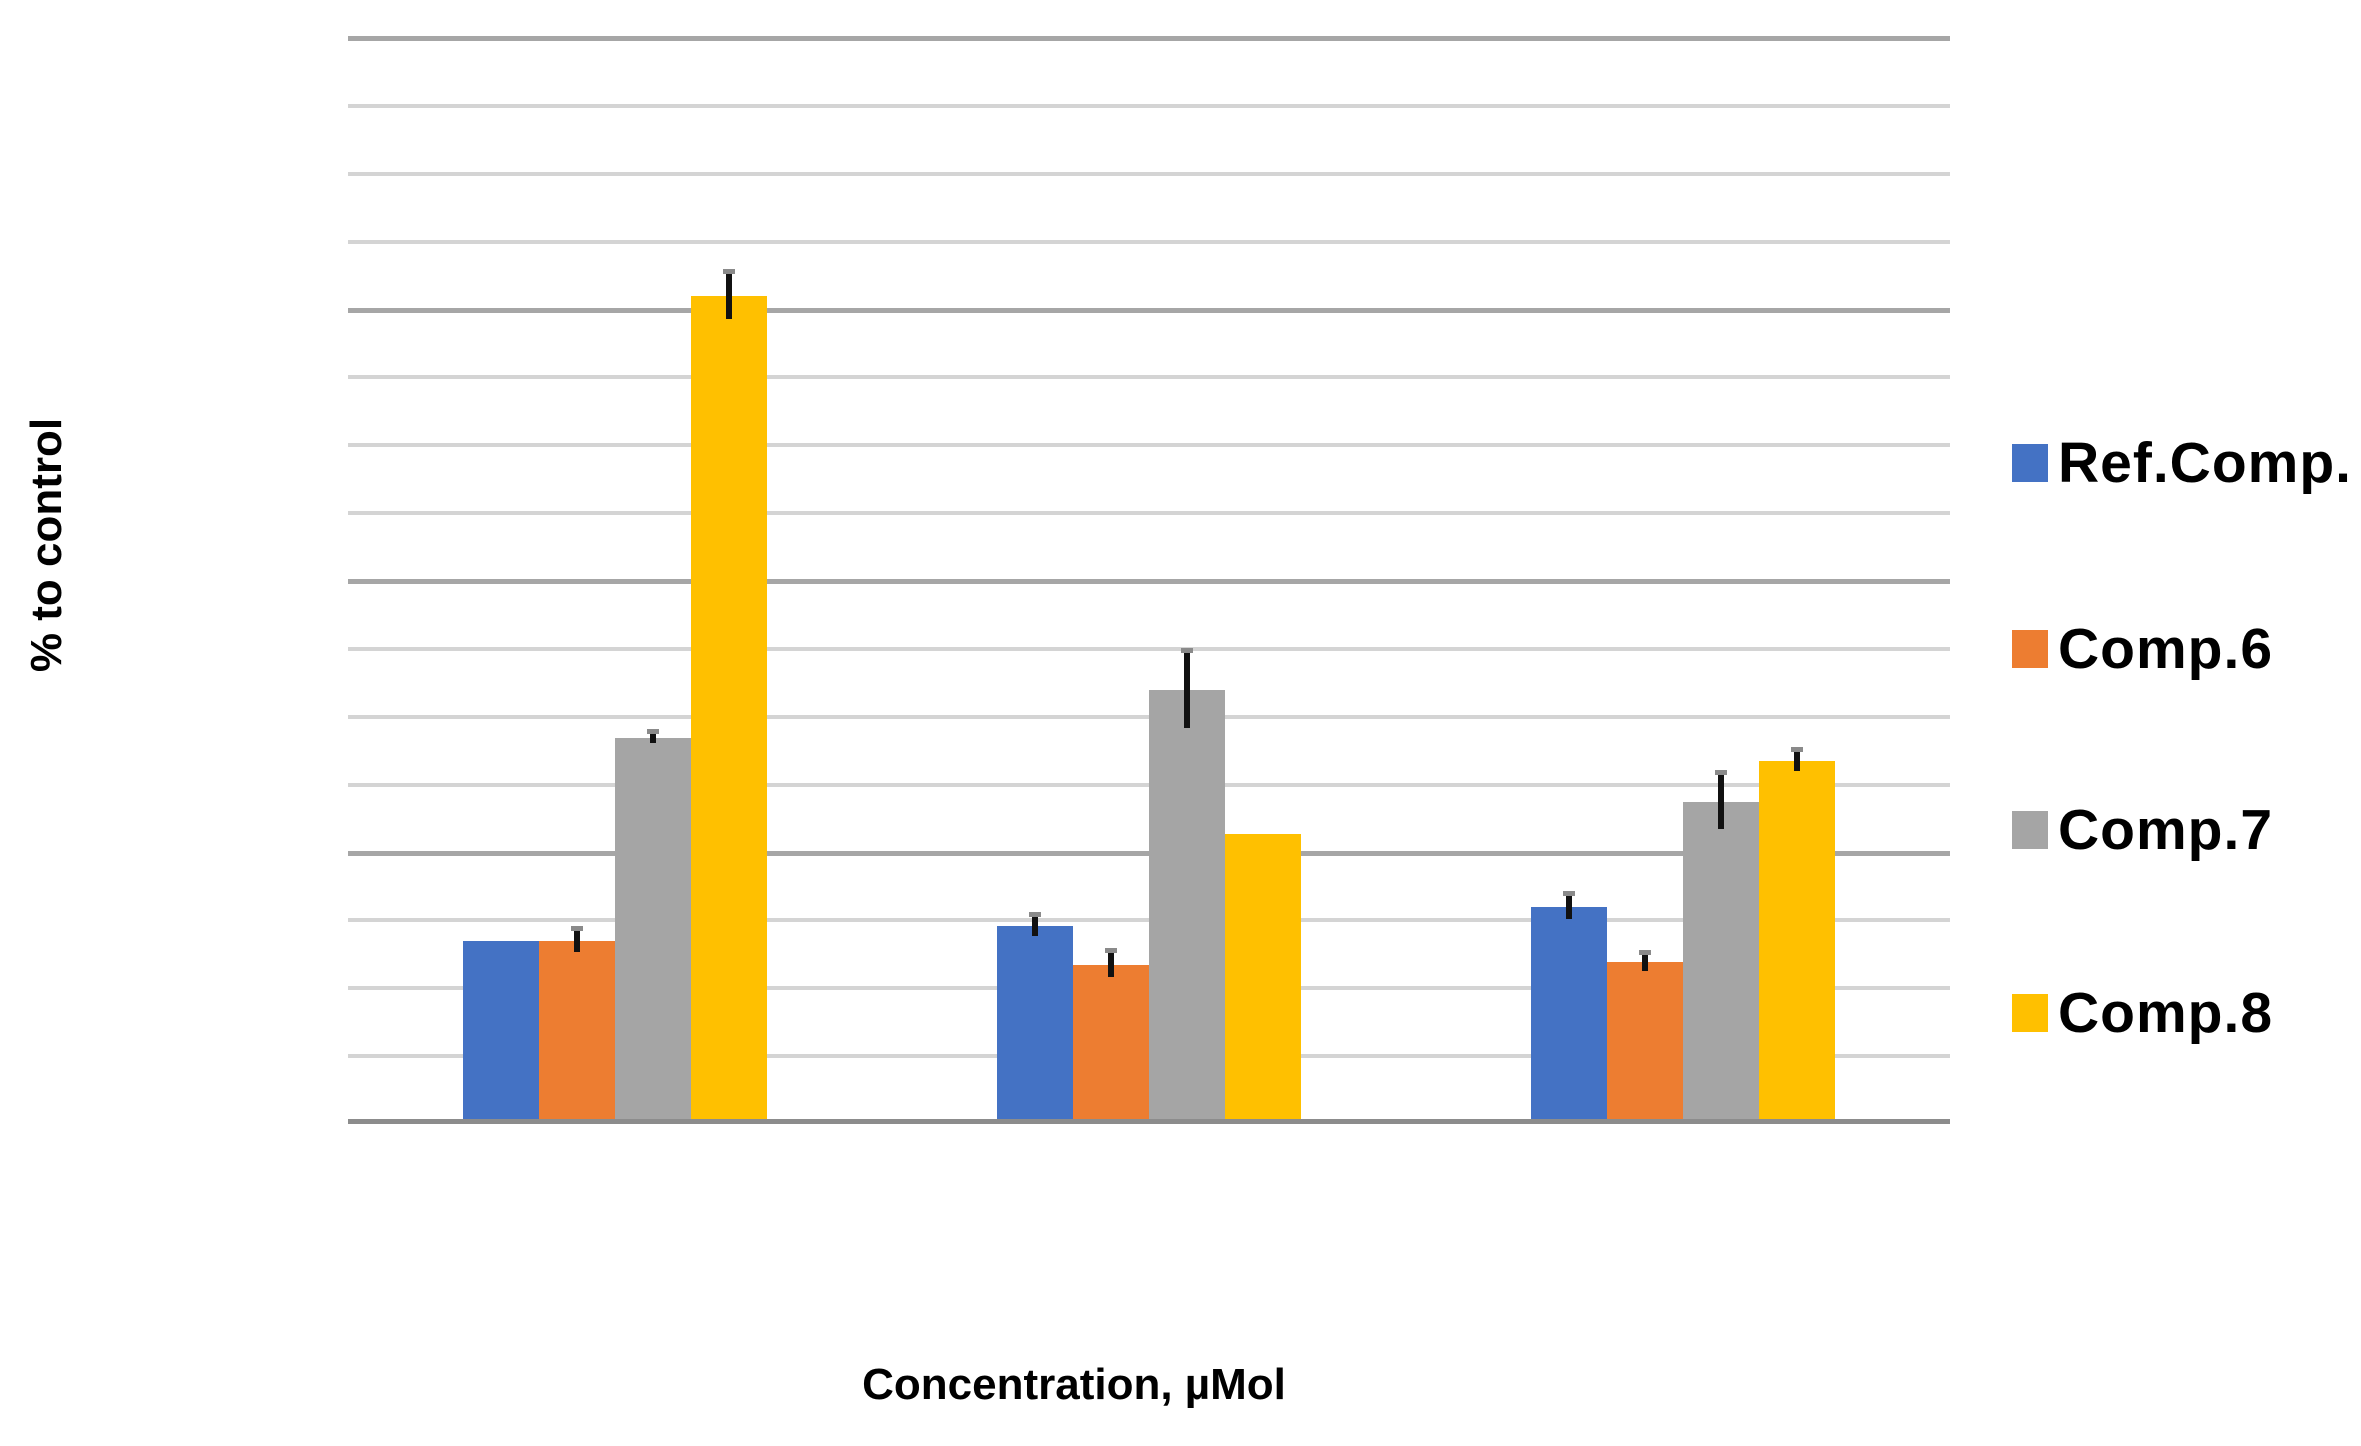  Describe the element at coordinates (1569, 1014) in the screenshot. I see `bar-refcomp-group3` at that location.